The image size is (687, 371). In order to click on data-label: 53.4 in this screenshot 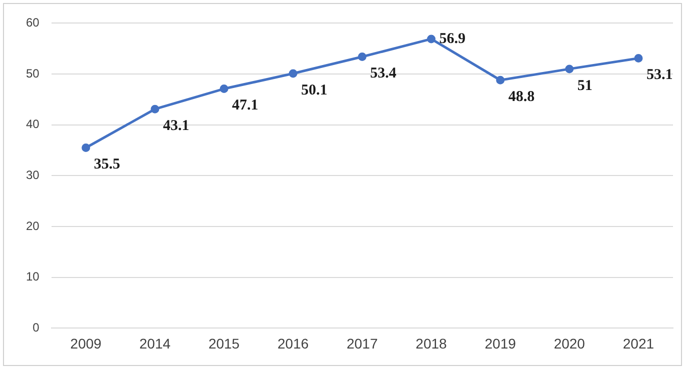, I will do `click(383, 74)`.